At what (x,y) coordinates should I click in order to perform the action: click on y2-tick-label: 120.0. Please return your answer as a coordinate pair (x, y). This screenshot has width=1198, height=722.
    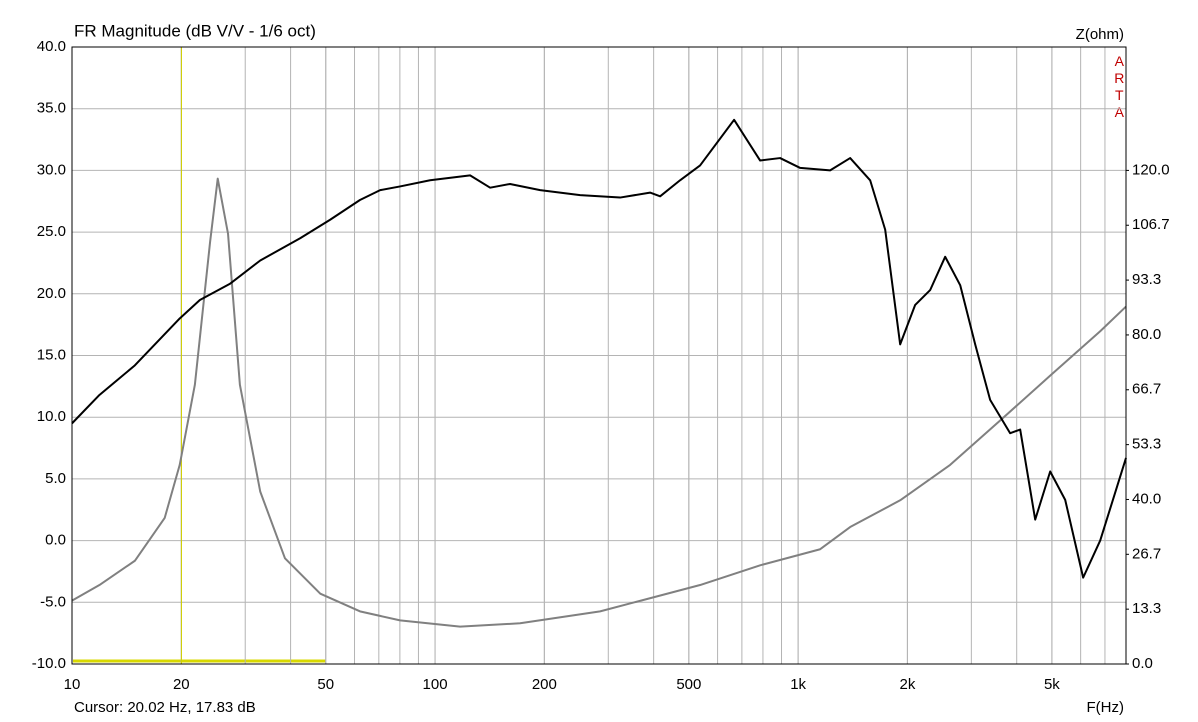
    Looking at the image, I should click on (1151, 169).